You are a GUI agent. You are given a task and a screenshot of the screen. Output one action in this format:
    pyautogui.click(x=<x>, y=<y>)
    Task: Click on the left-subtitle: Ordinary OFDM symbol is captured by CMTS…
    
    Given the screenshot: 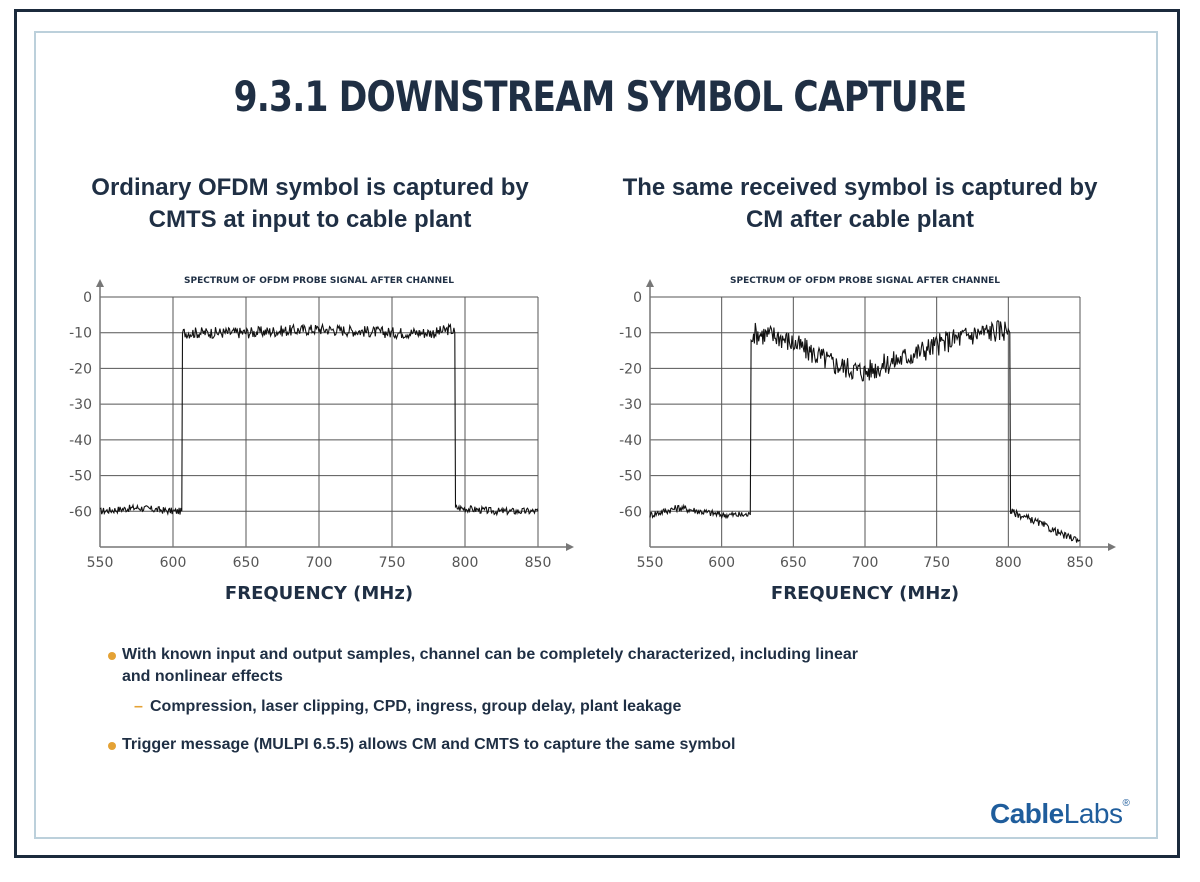 What is the action you would take?
    pyautogui.click(x=310, y=204)
    